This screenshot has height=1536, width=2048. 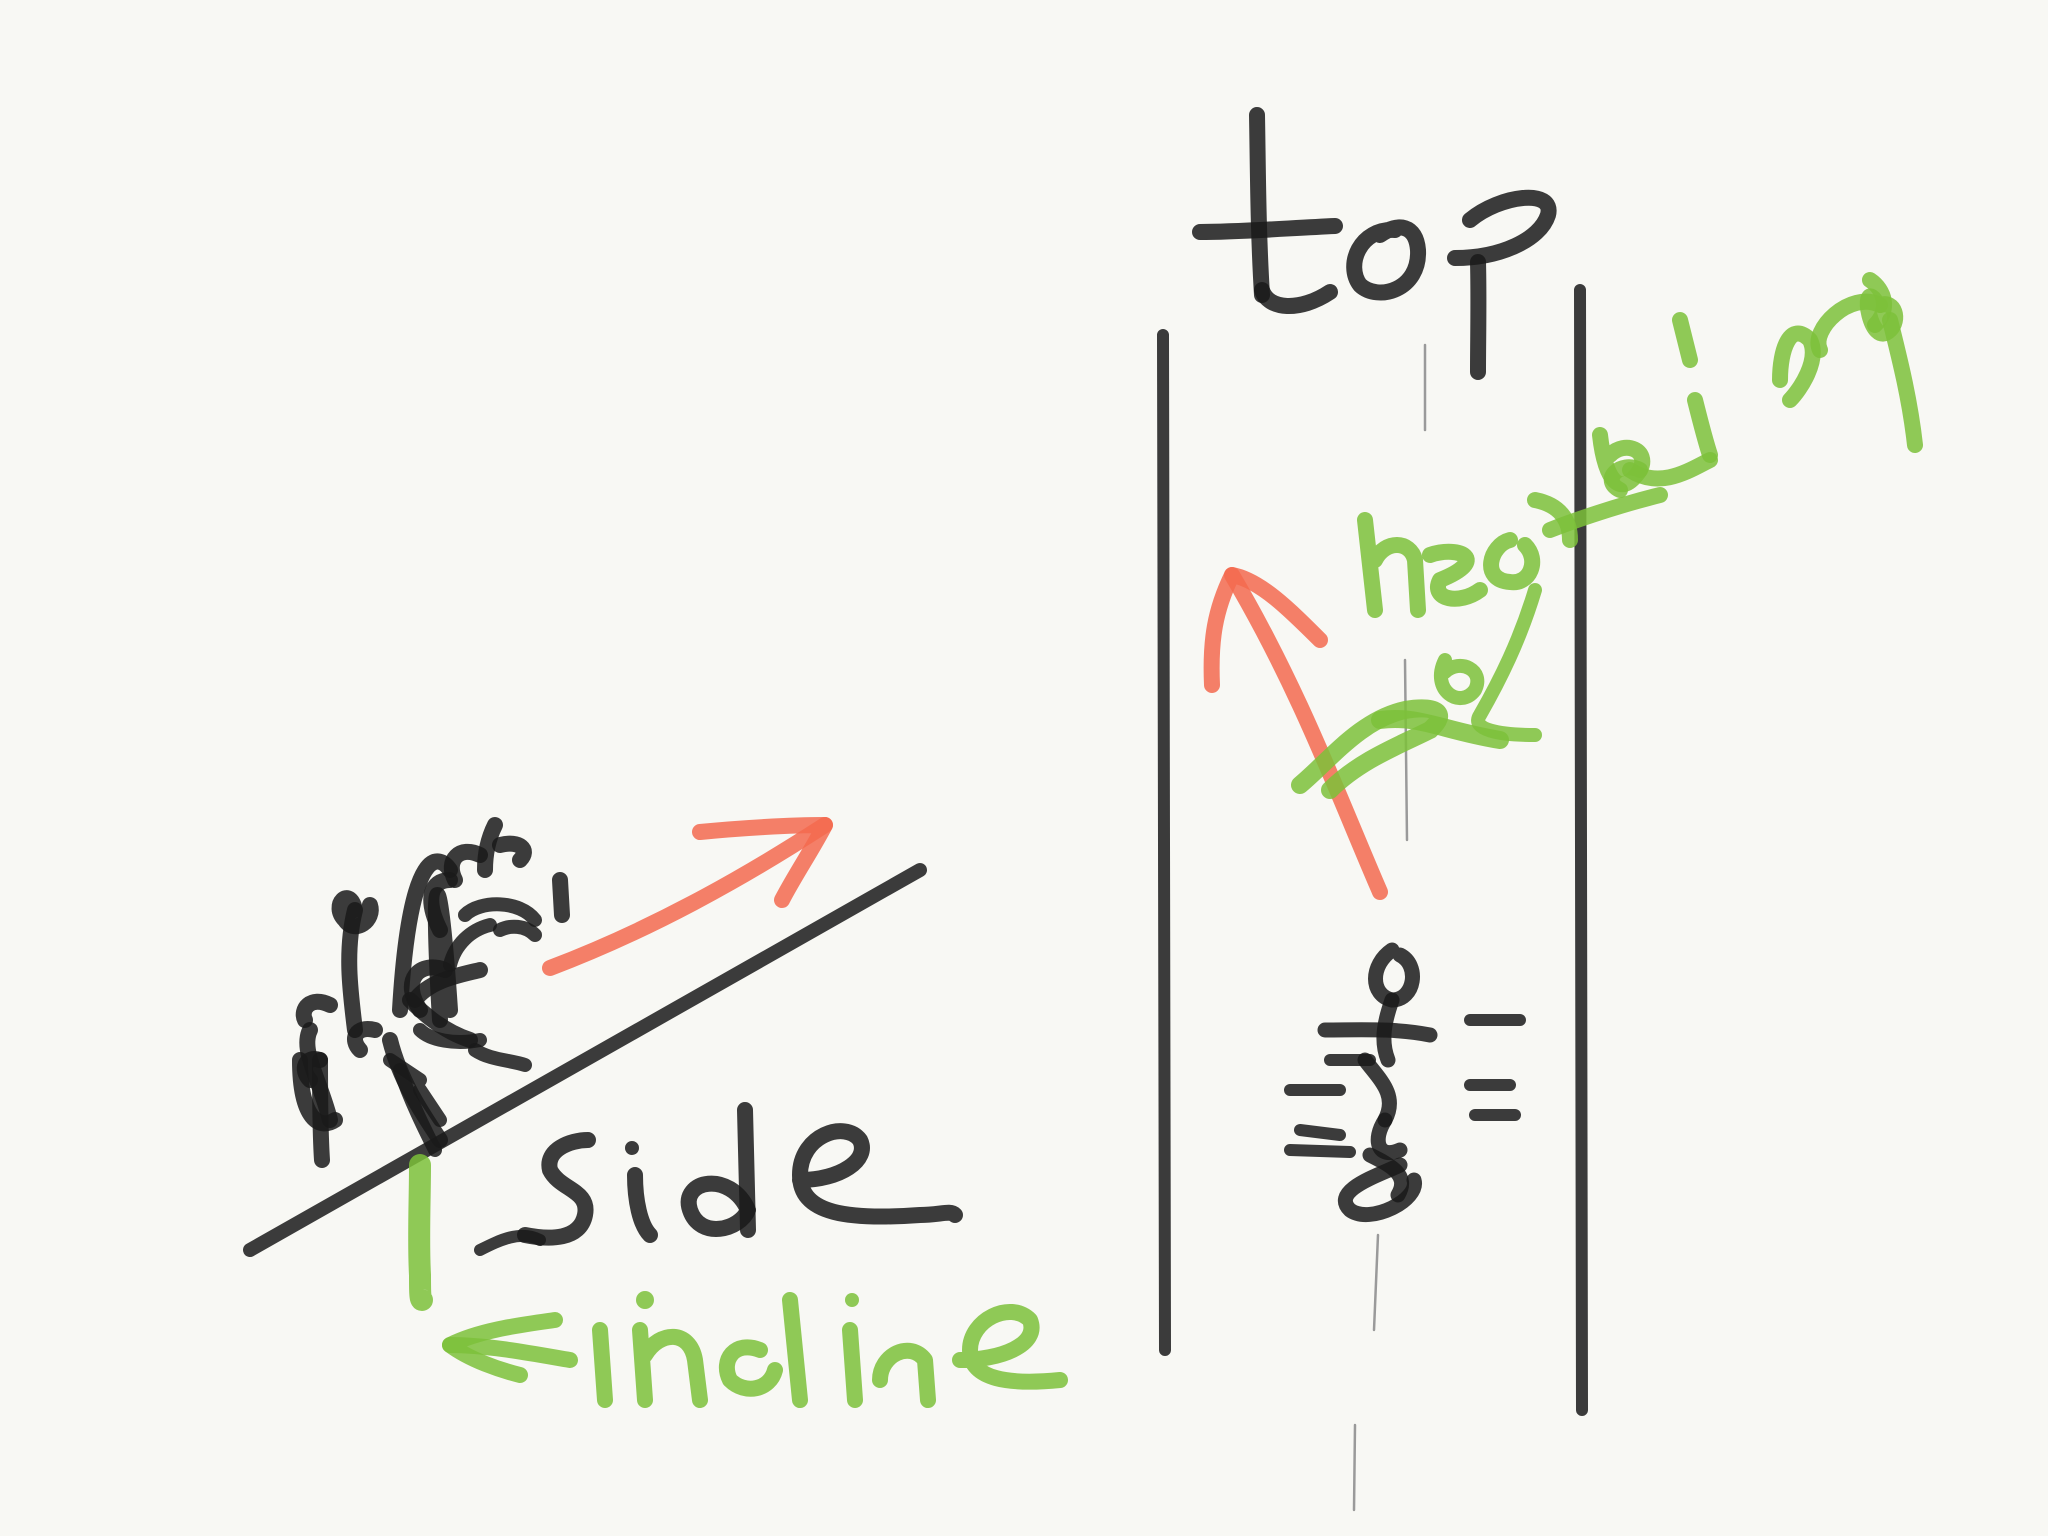 I want to click on incline-line, so click(x=585, y=1060).